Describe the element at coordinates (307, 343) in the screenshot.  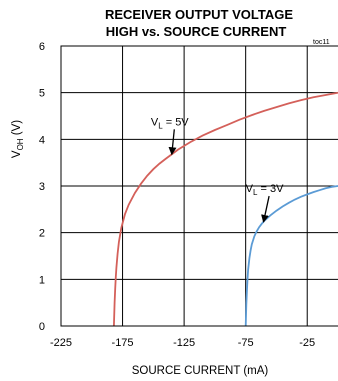
I see `x-tick-label: -25` at that location.